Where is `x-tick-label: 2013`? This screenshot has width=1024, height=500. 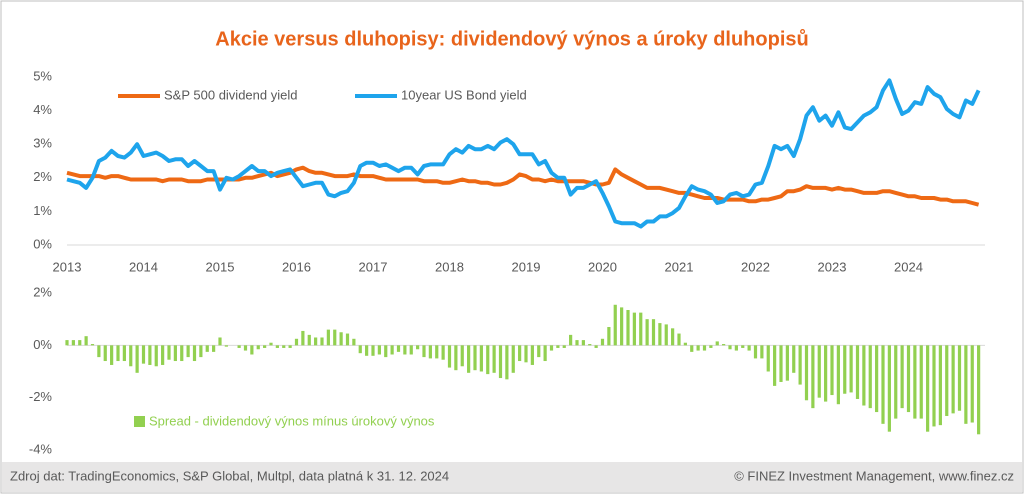
x-tick-label: 2013 is located at coordinates (67, 266).